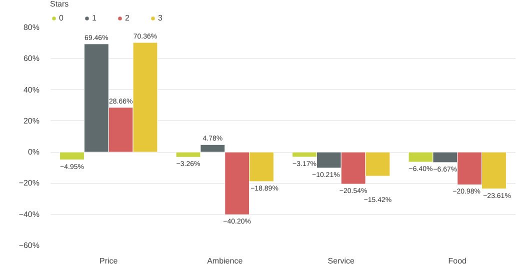 The image size is (520, 265). What do you see at coordinates (161, 18) in the screenshot?
I see `legend-label: 3` at bounding box center [161, 18].